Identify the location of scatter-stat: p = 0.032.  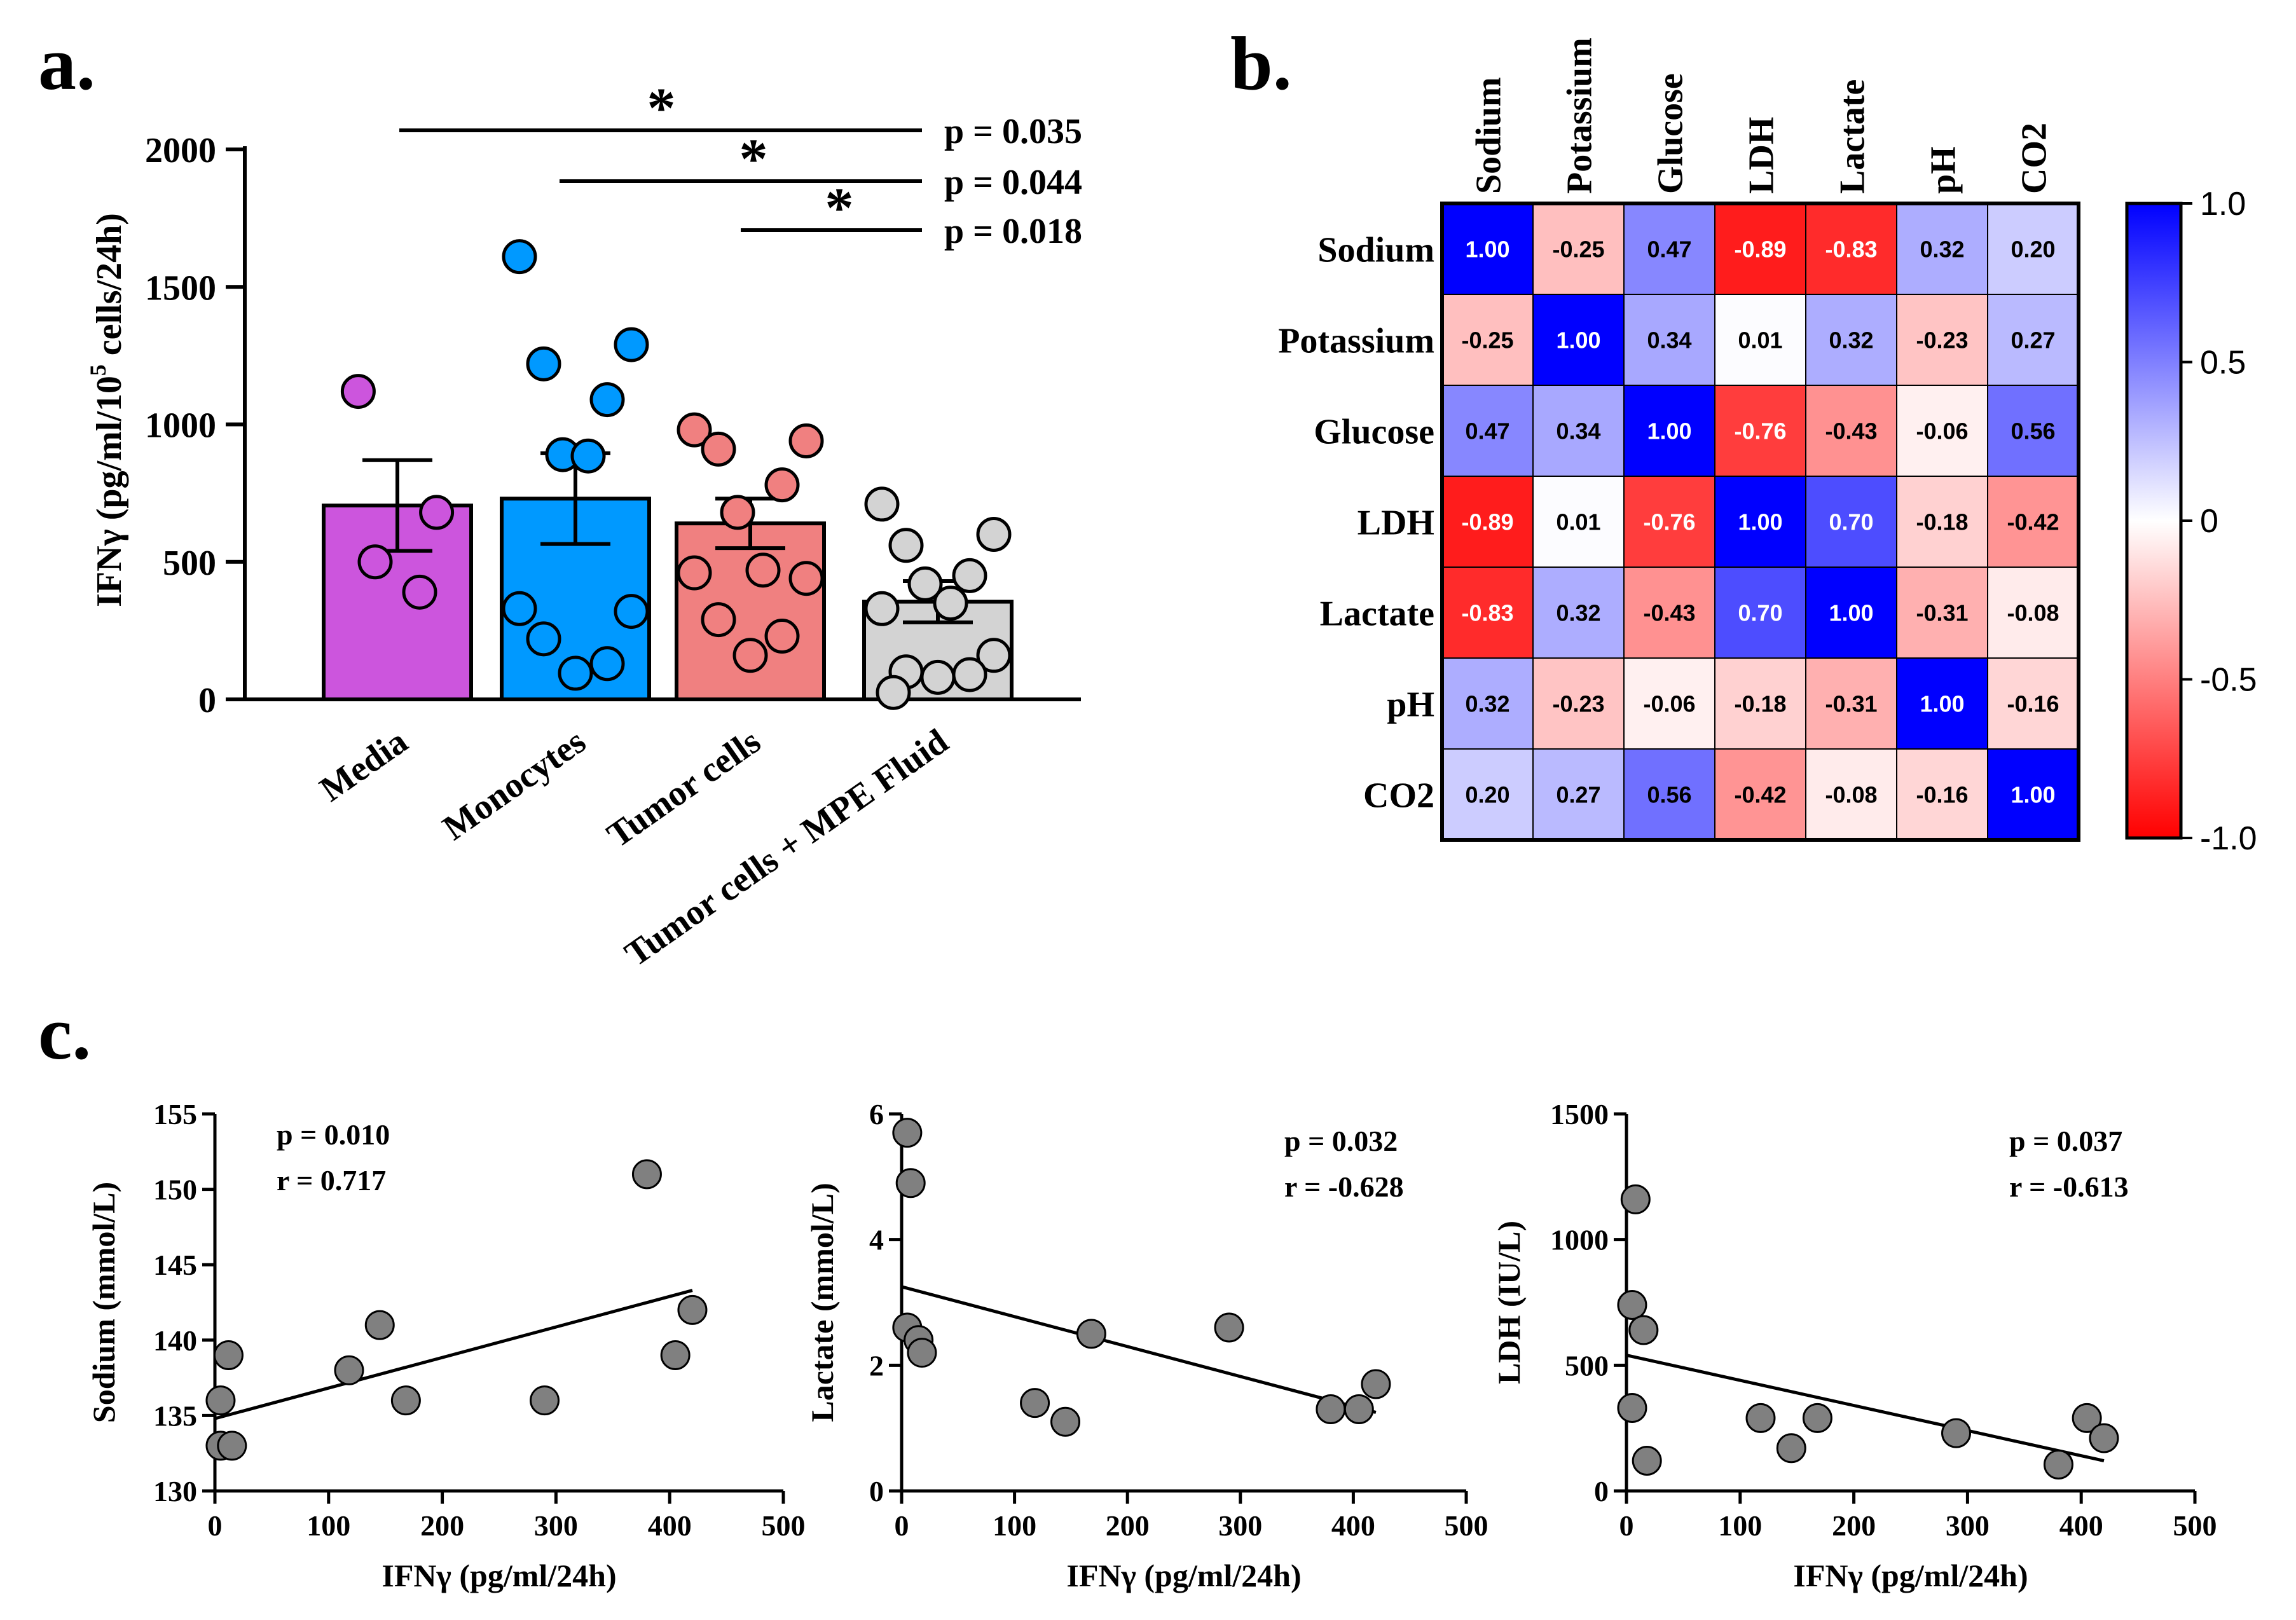
(1341, 1141).